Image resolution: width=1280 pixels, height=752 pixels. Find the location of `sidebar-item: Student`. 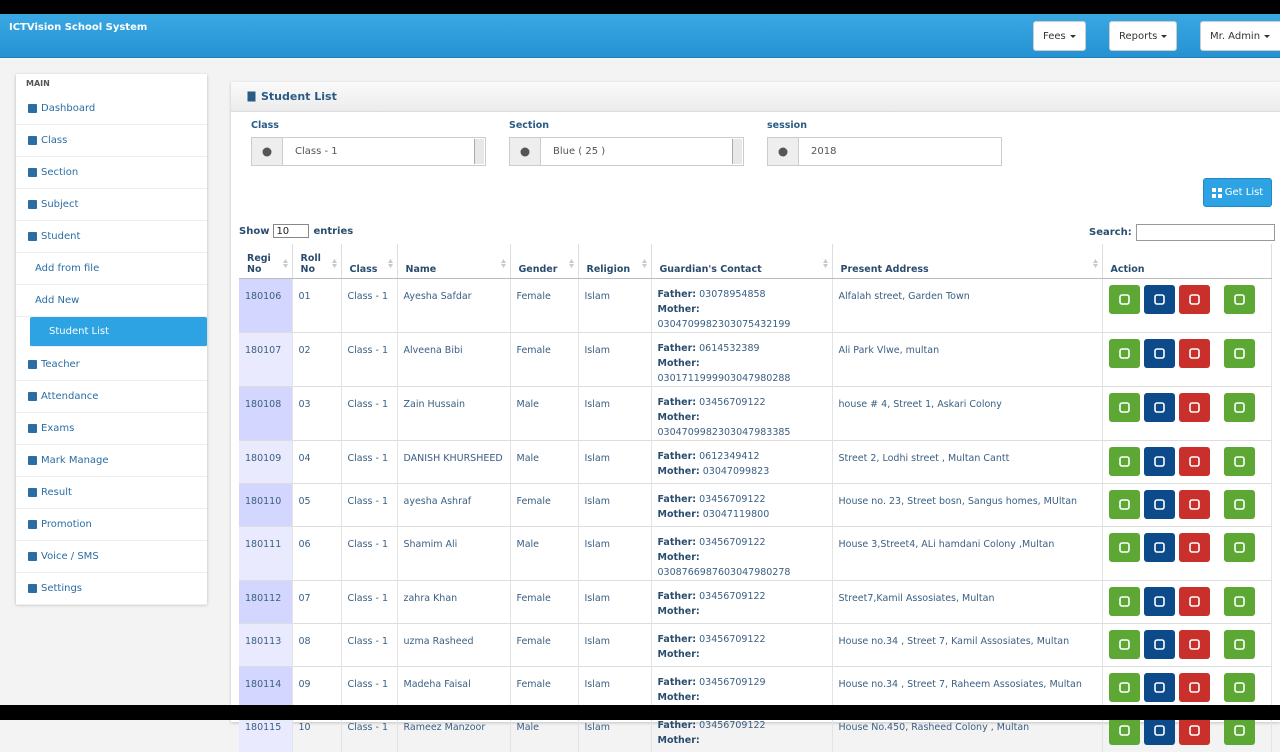

sidebar-item: Student is located at coordinates (111, 237).